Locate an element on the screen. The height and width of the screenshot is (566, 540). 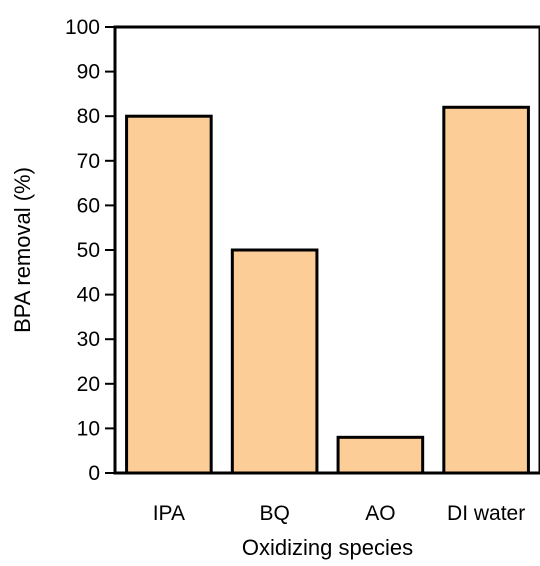
y-tick-label: 70 is located at coordinates (88, 161).